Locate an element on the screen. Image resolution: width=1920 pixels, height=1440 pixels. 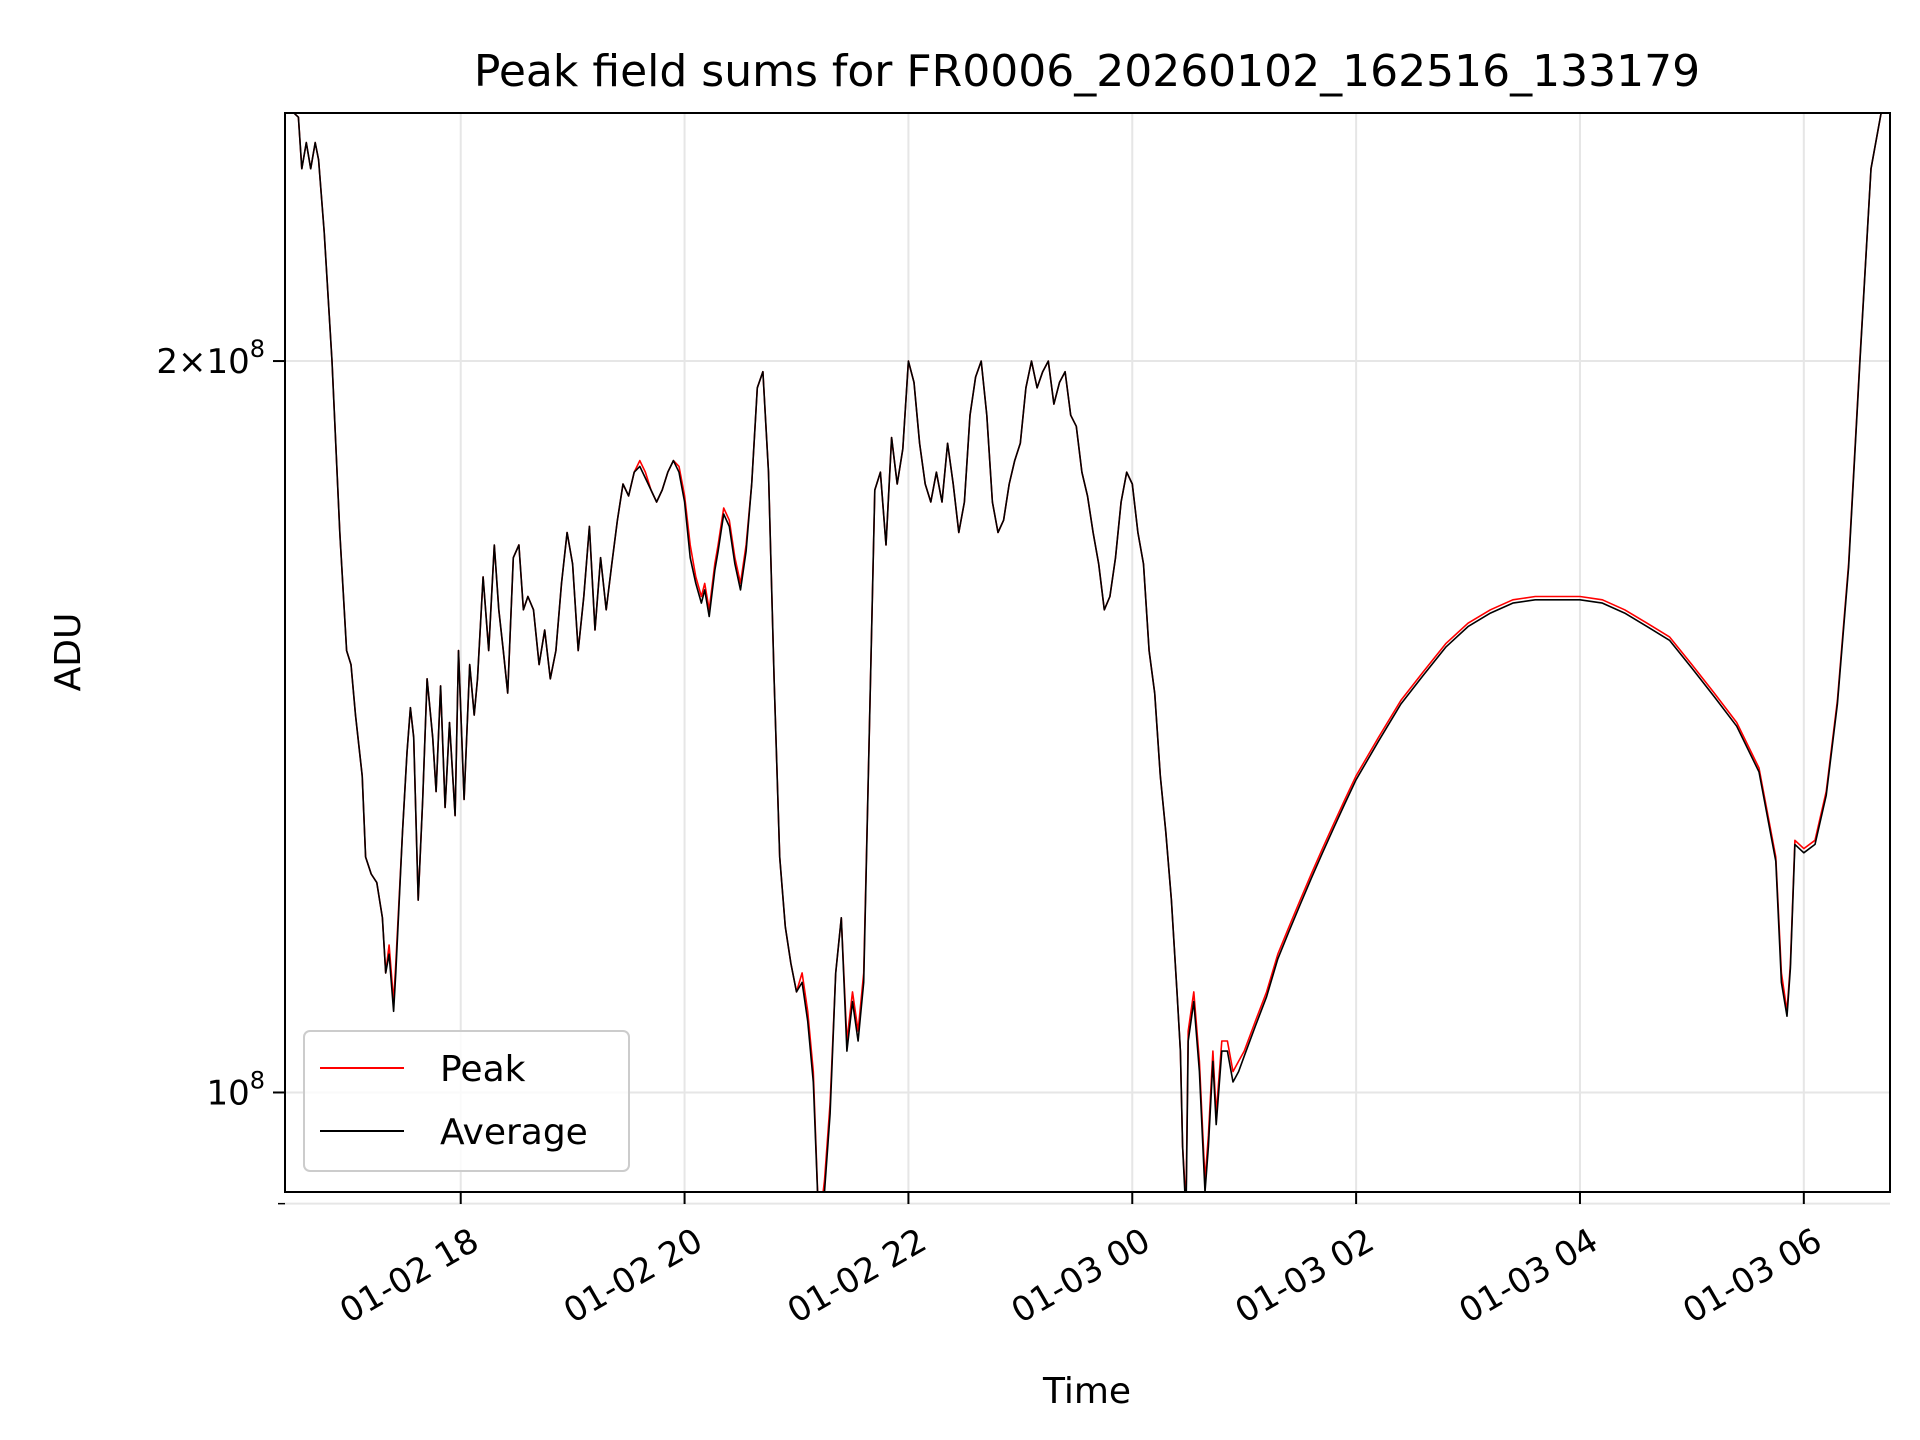
legend-box is located at coordinates (466, 1101).